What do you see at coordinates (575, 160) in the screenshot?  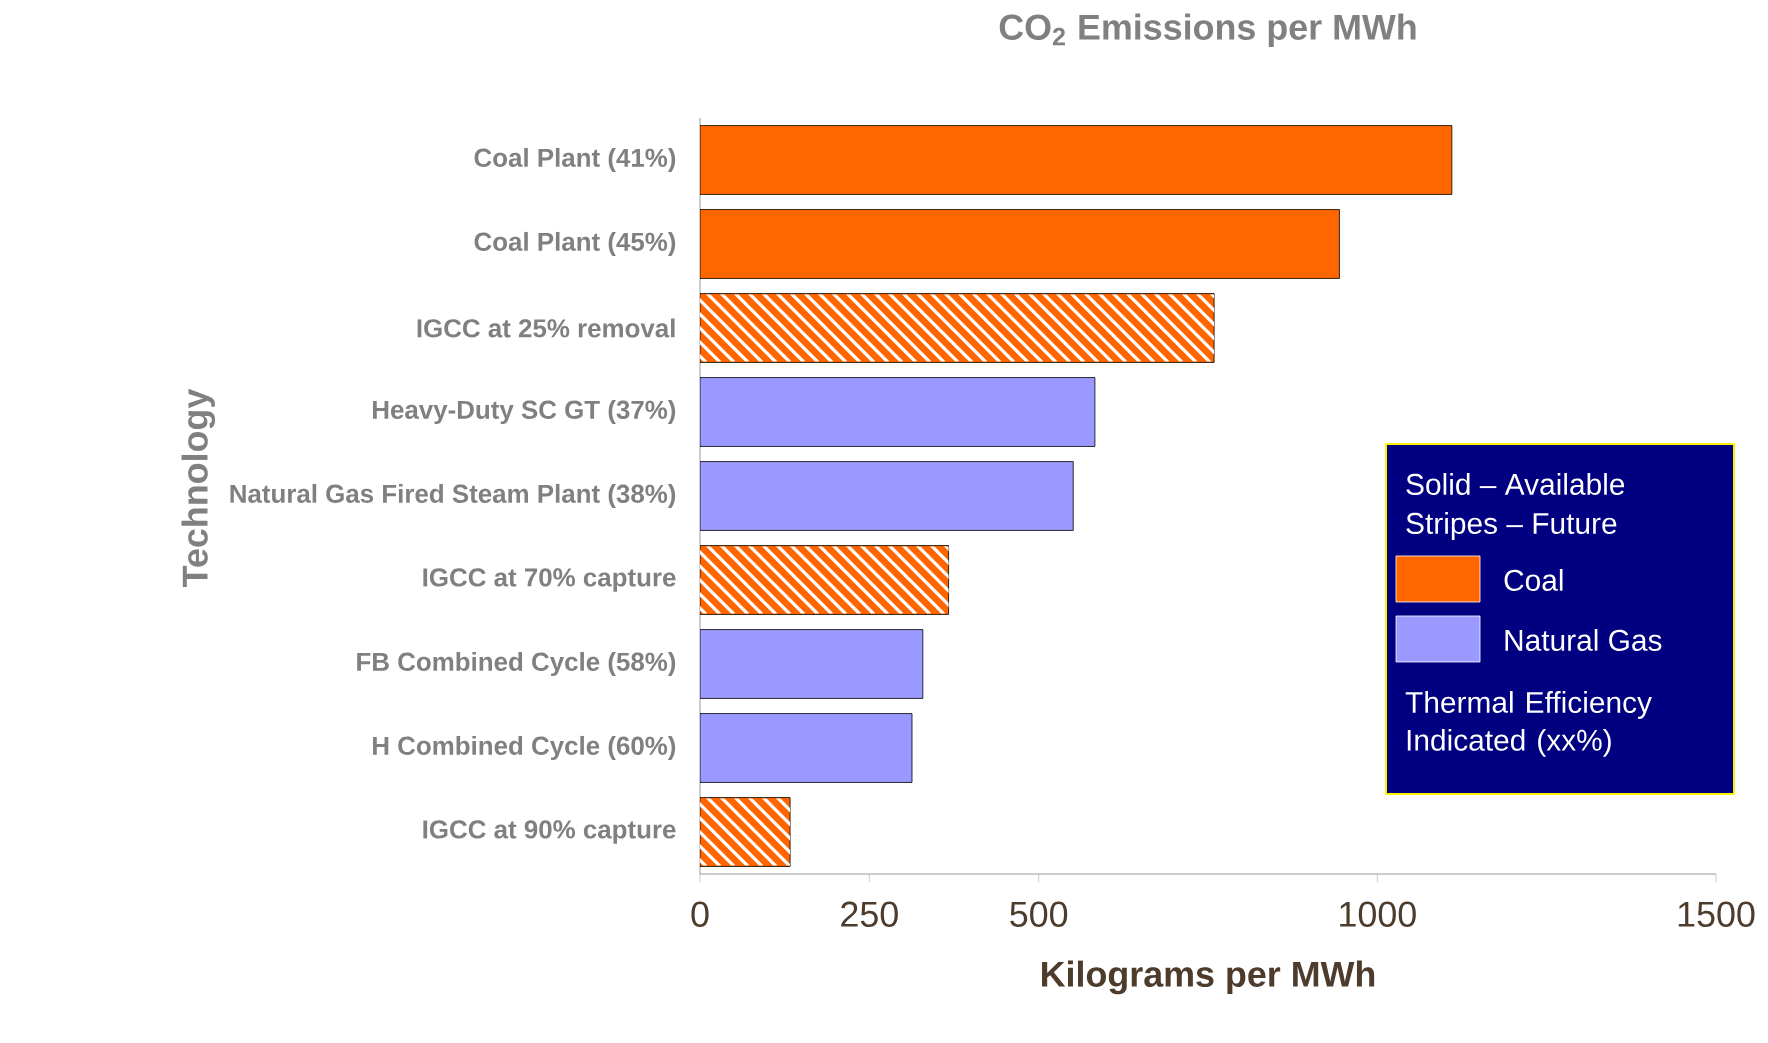 I see `y-tick-label: Coal Plant (41%)` at bounding box center [575, 160].